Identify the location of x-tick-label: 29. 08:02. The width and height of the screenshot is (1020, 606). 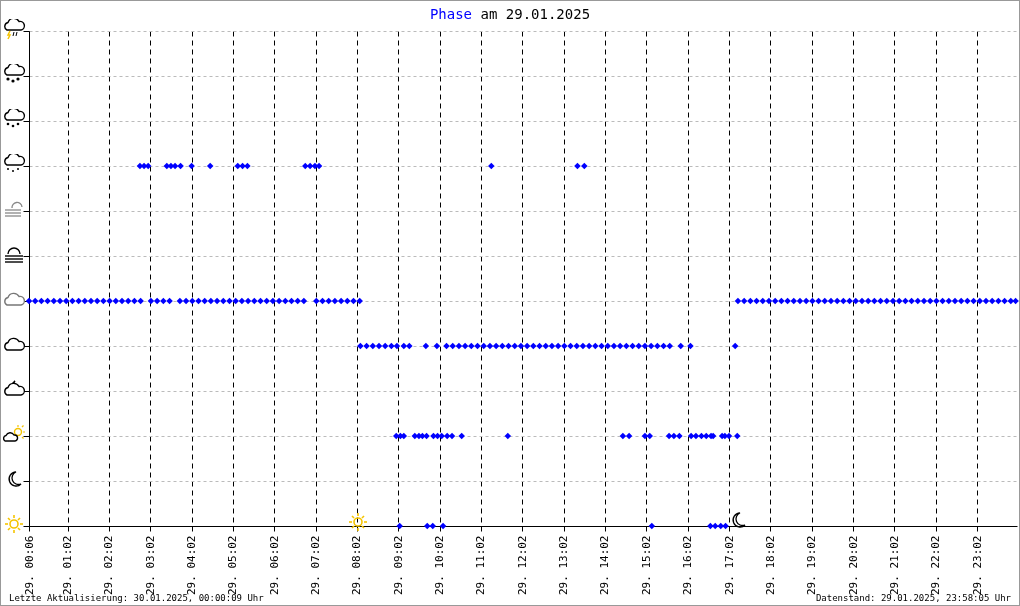
(357, 565).